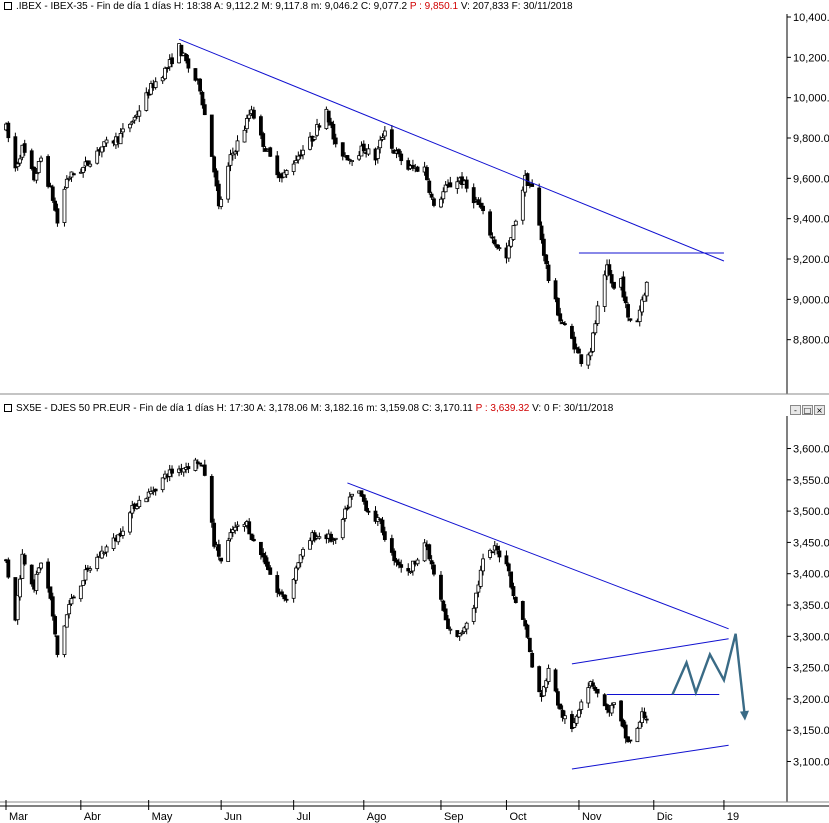  What do you see at coordinates (94, 6) in the screenshot?
I see `ibex-symbol: .IBEX - IBEX-35 - Fin de día 1 días` at bounding box center [94, 6].